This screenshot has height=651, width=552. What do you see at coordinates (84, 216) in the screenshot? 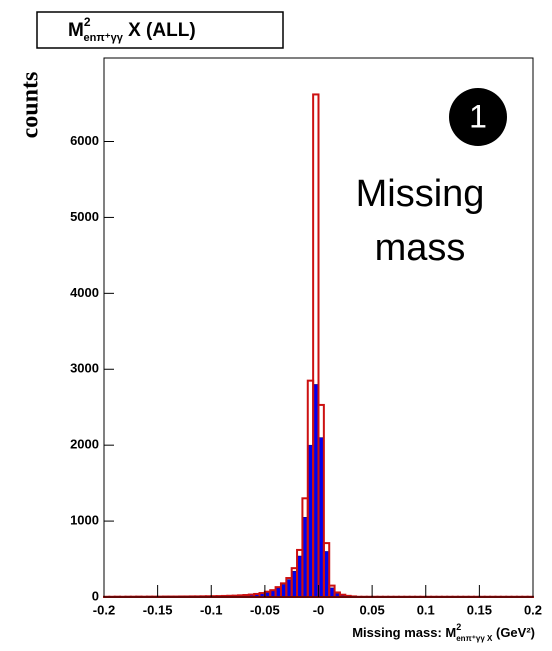
I see `y-tick-label: 5000` at bounding box center [84, 216].